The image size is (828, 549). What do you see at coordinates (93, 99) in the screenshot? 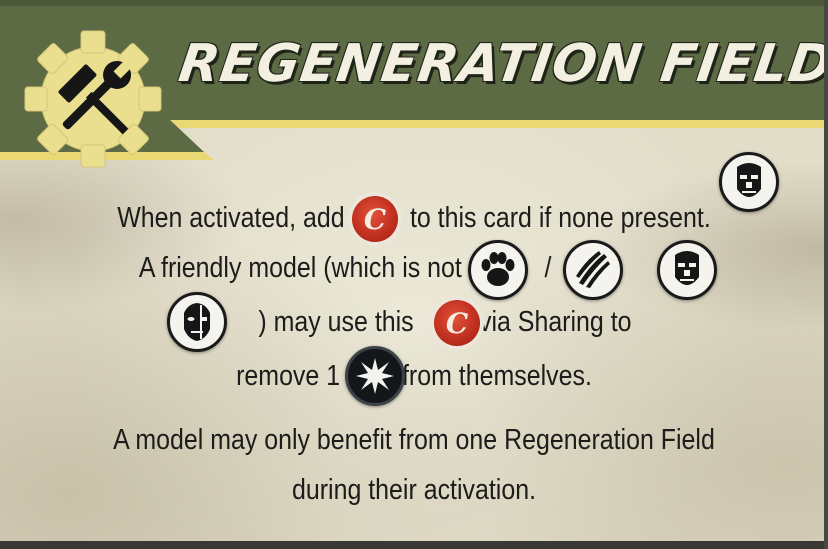
I see `hammer-wrench-gear-icon` at bounding box center [93, 99].